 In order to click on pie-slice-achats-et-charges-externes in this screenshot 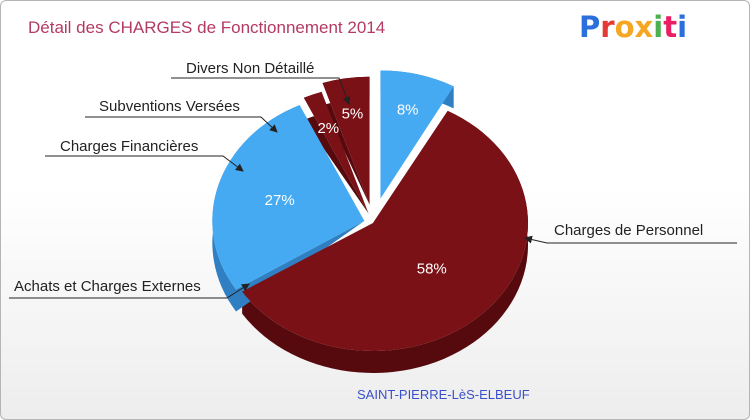, I will do `click(288, 197)`.